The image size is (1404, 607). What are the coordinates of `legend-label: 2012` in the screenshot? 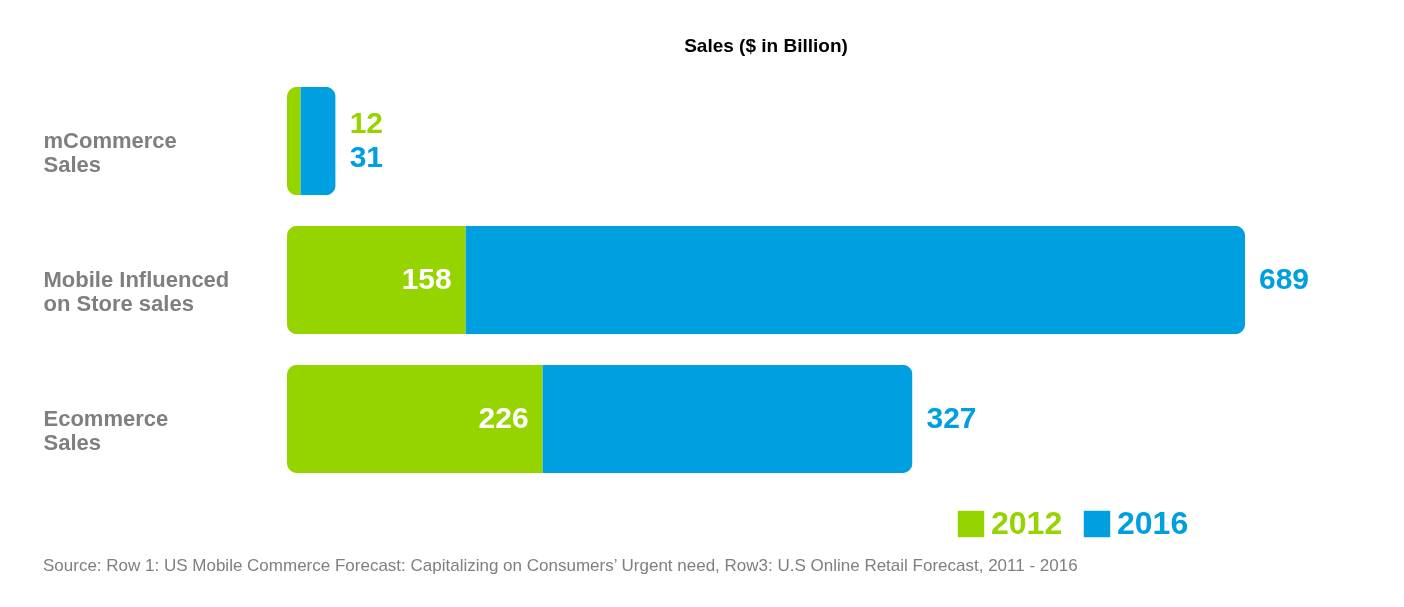 It's located at (1027, 523).